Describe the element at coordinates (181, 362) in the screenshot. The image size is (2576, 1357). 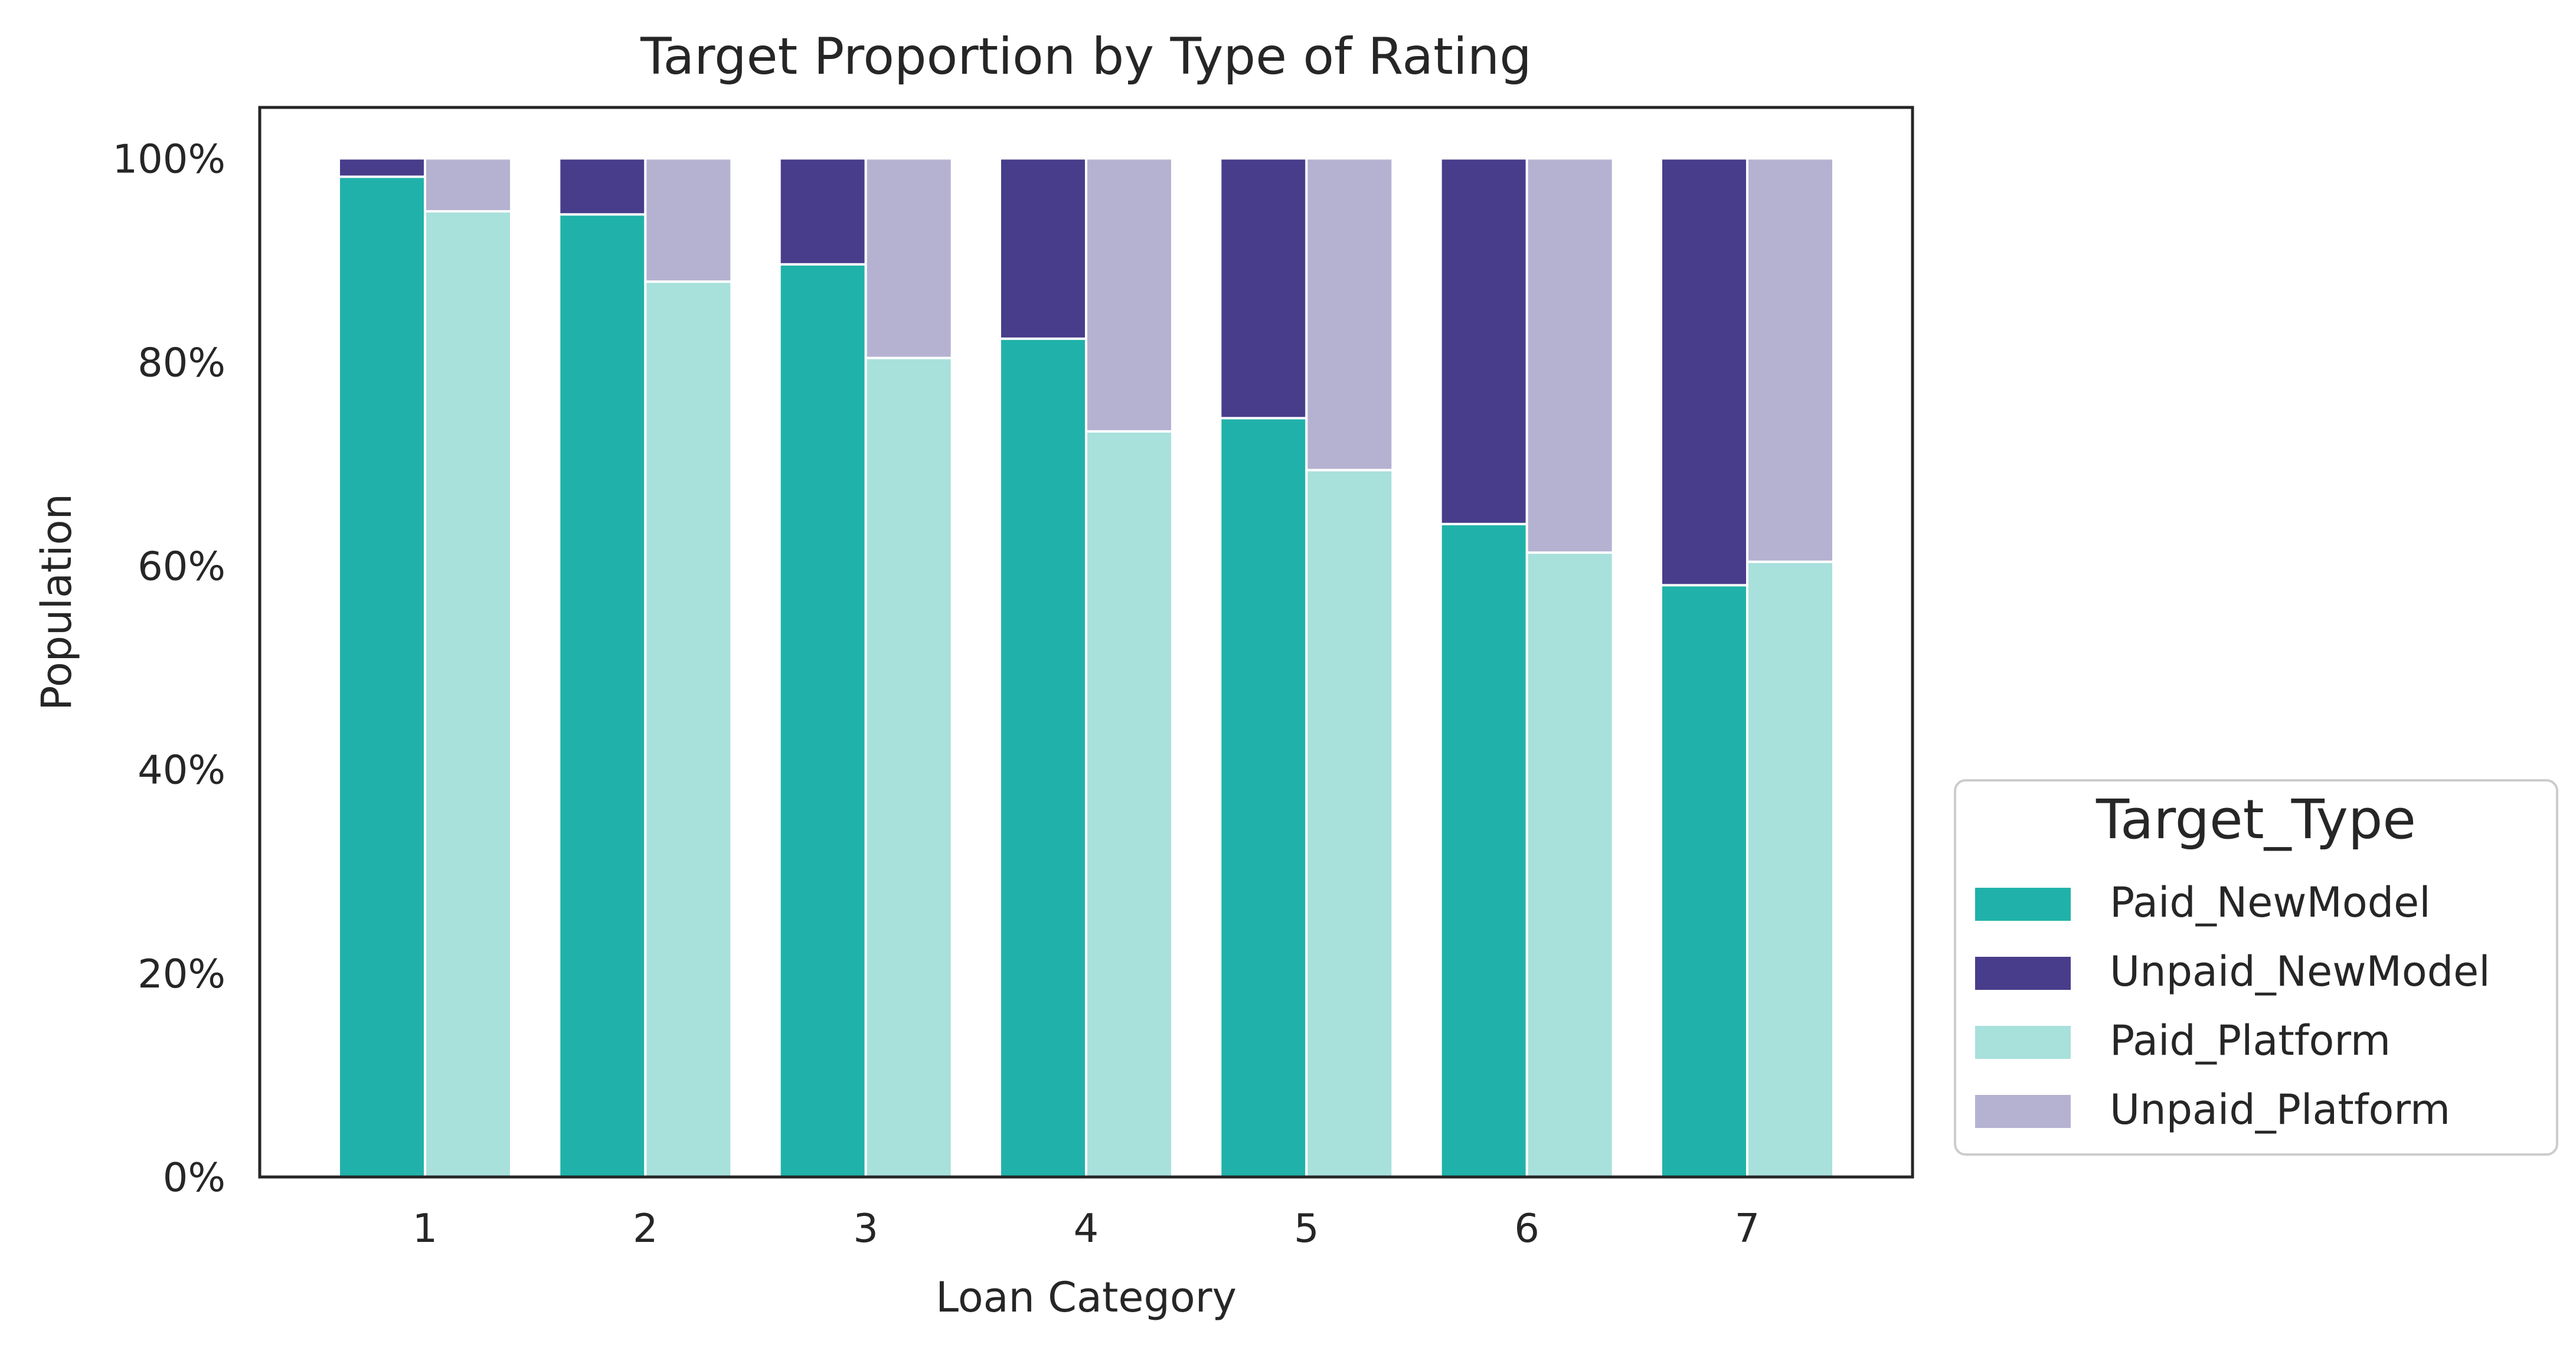
I see `y-tick-label: 80%` at that location.